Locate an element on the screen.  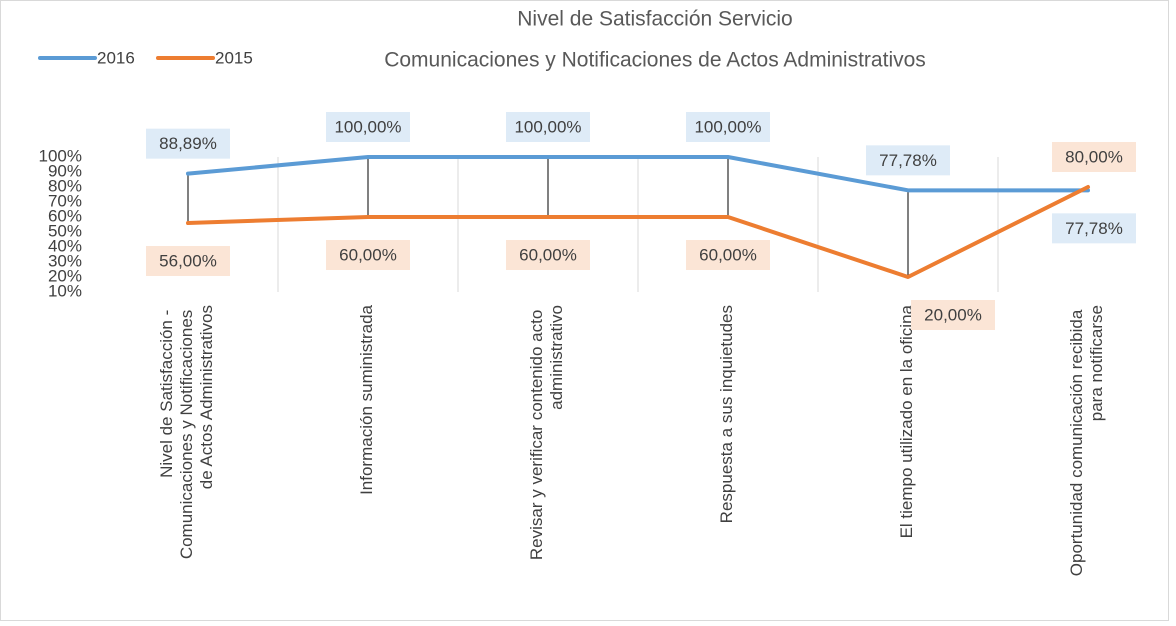
data-label: 56,00% is located at coordinates (188, 260).